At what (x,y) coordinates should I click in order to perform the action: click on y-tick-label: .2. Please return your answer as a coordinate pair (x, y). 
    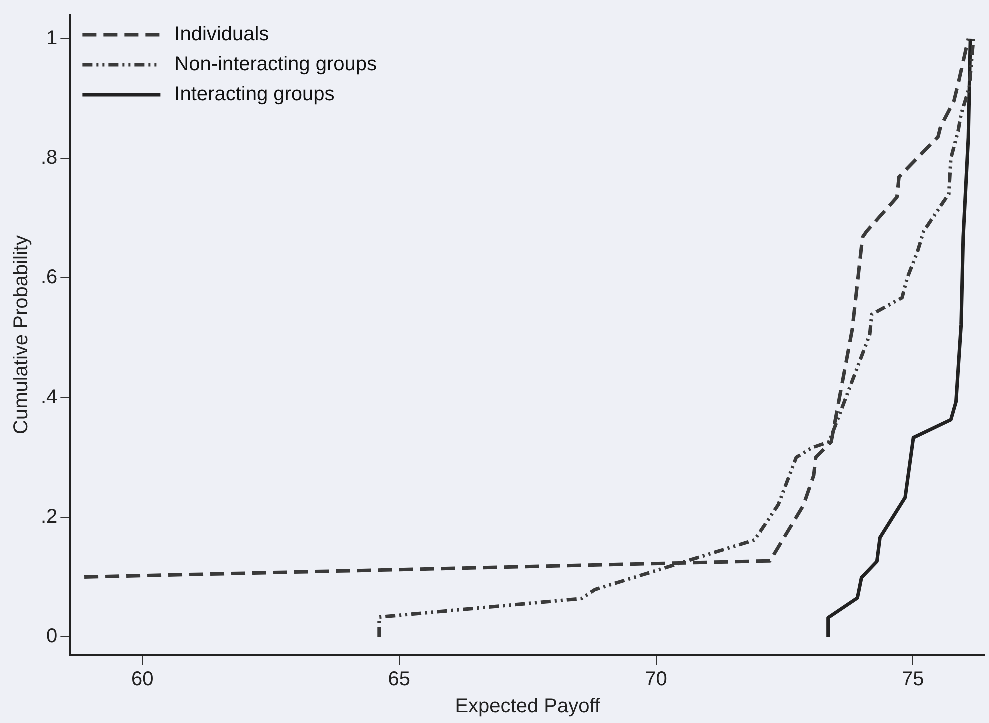
    Looking at the image, I should click on (49, 517).